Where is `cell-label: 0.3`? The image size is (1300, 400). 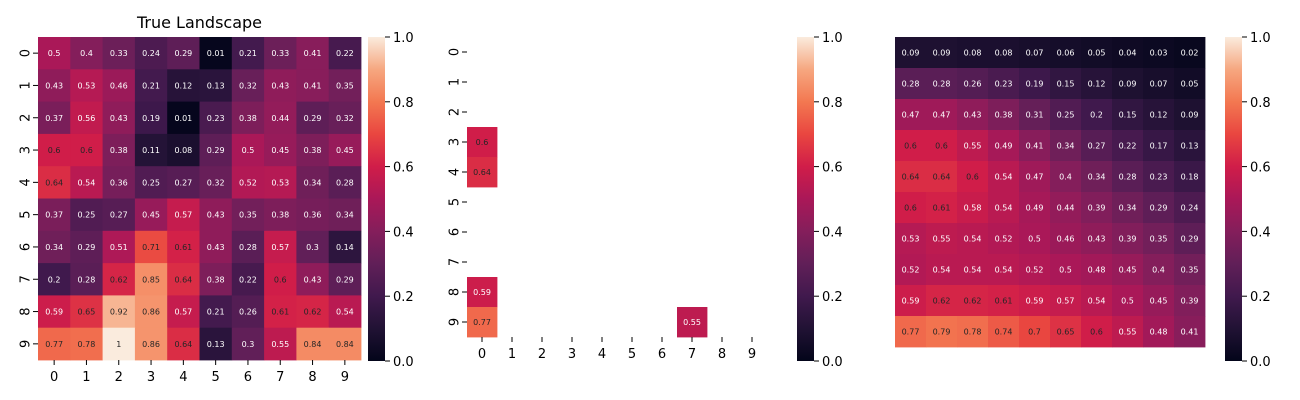 cell-label: 0.3 is located at coordinates (312, 247).